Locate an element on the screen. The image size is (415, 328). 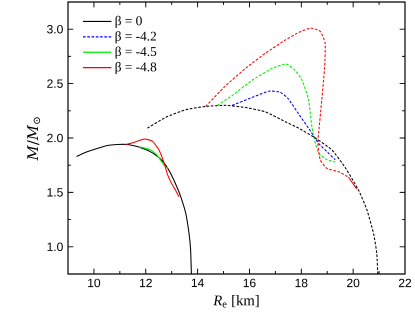
legend-label: β = -4.2 is located at coordinates (136, 37).